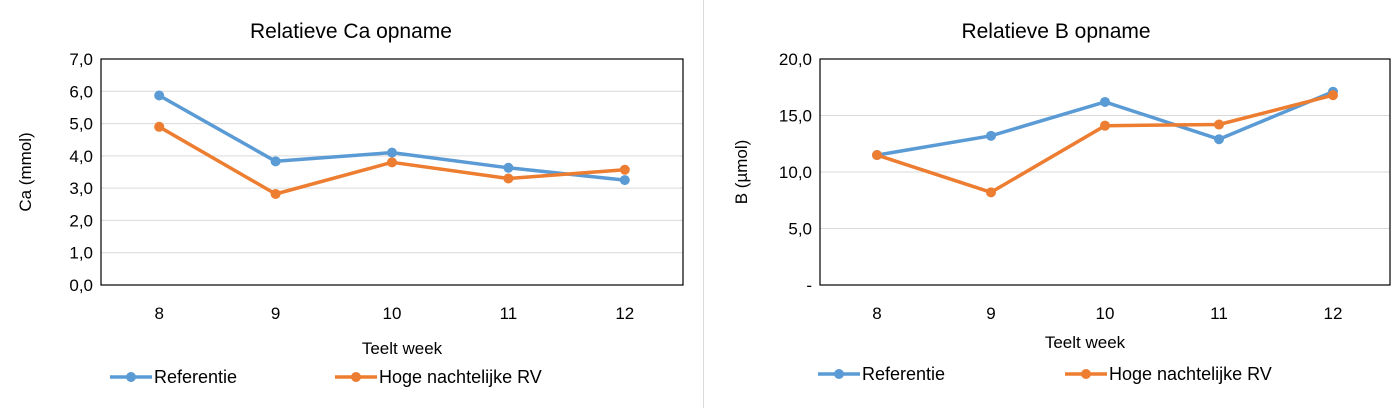 This screenshot has height=408, width=1395. I want to click on y-tick-label: -, so click(809, 285).